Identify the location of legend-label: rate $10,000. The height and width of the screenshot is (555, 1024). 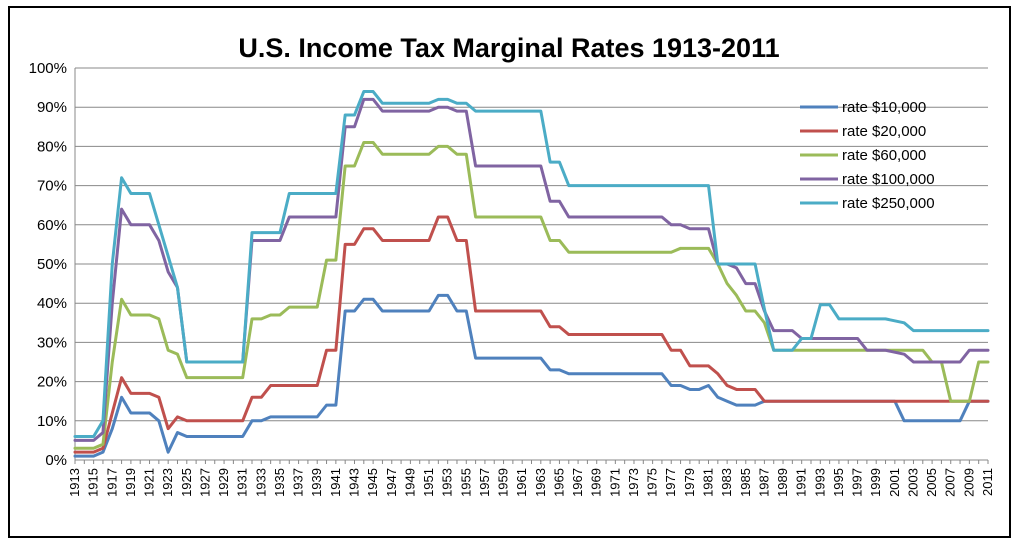
(884, 107).